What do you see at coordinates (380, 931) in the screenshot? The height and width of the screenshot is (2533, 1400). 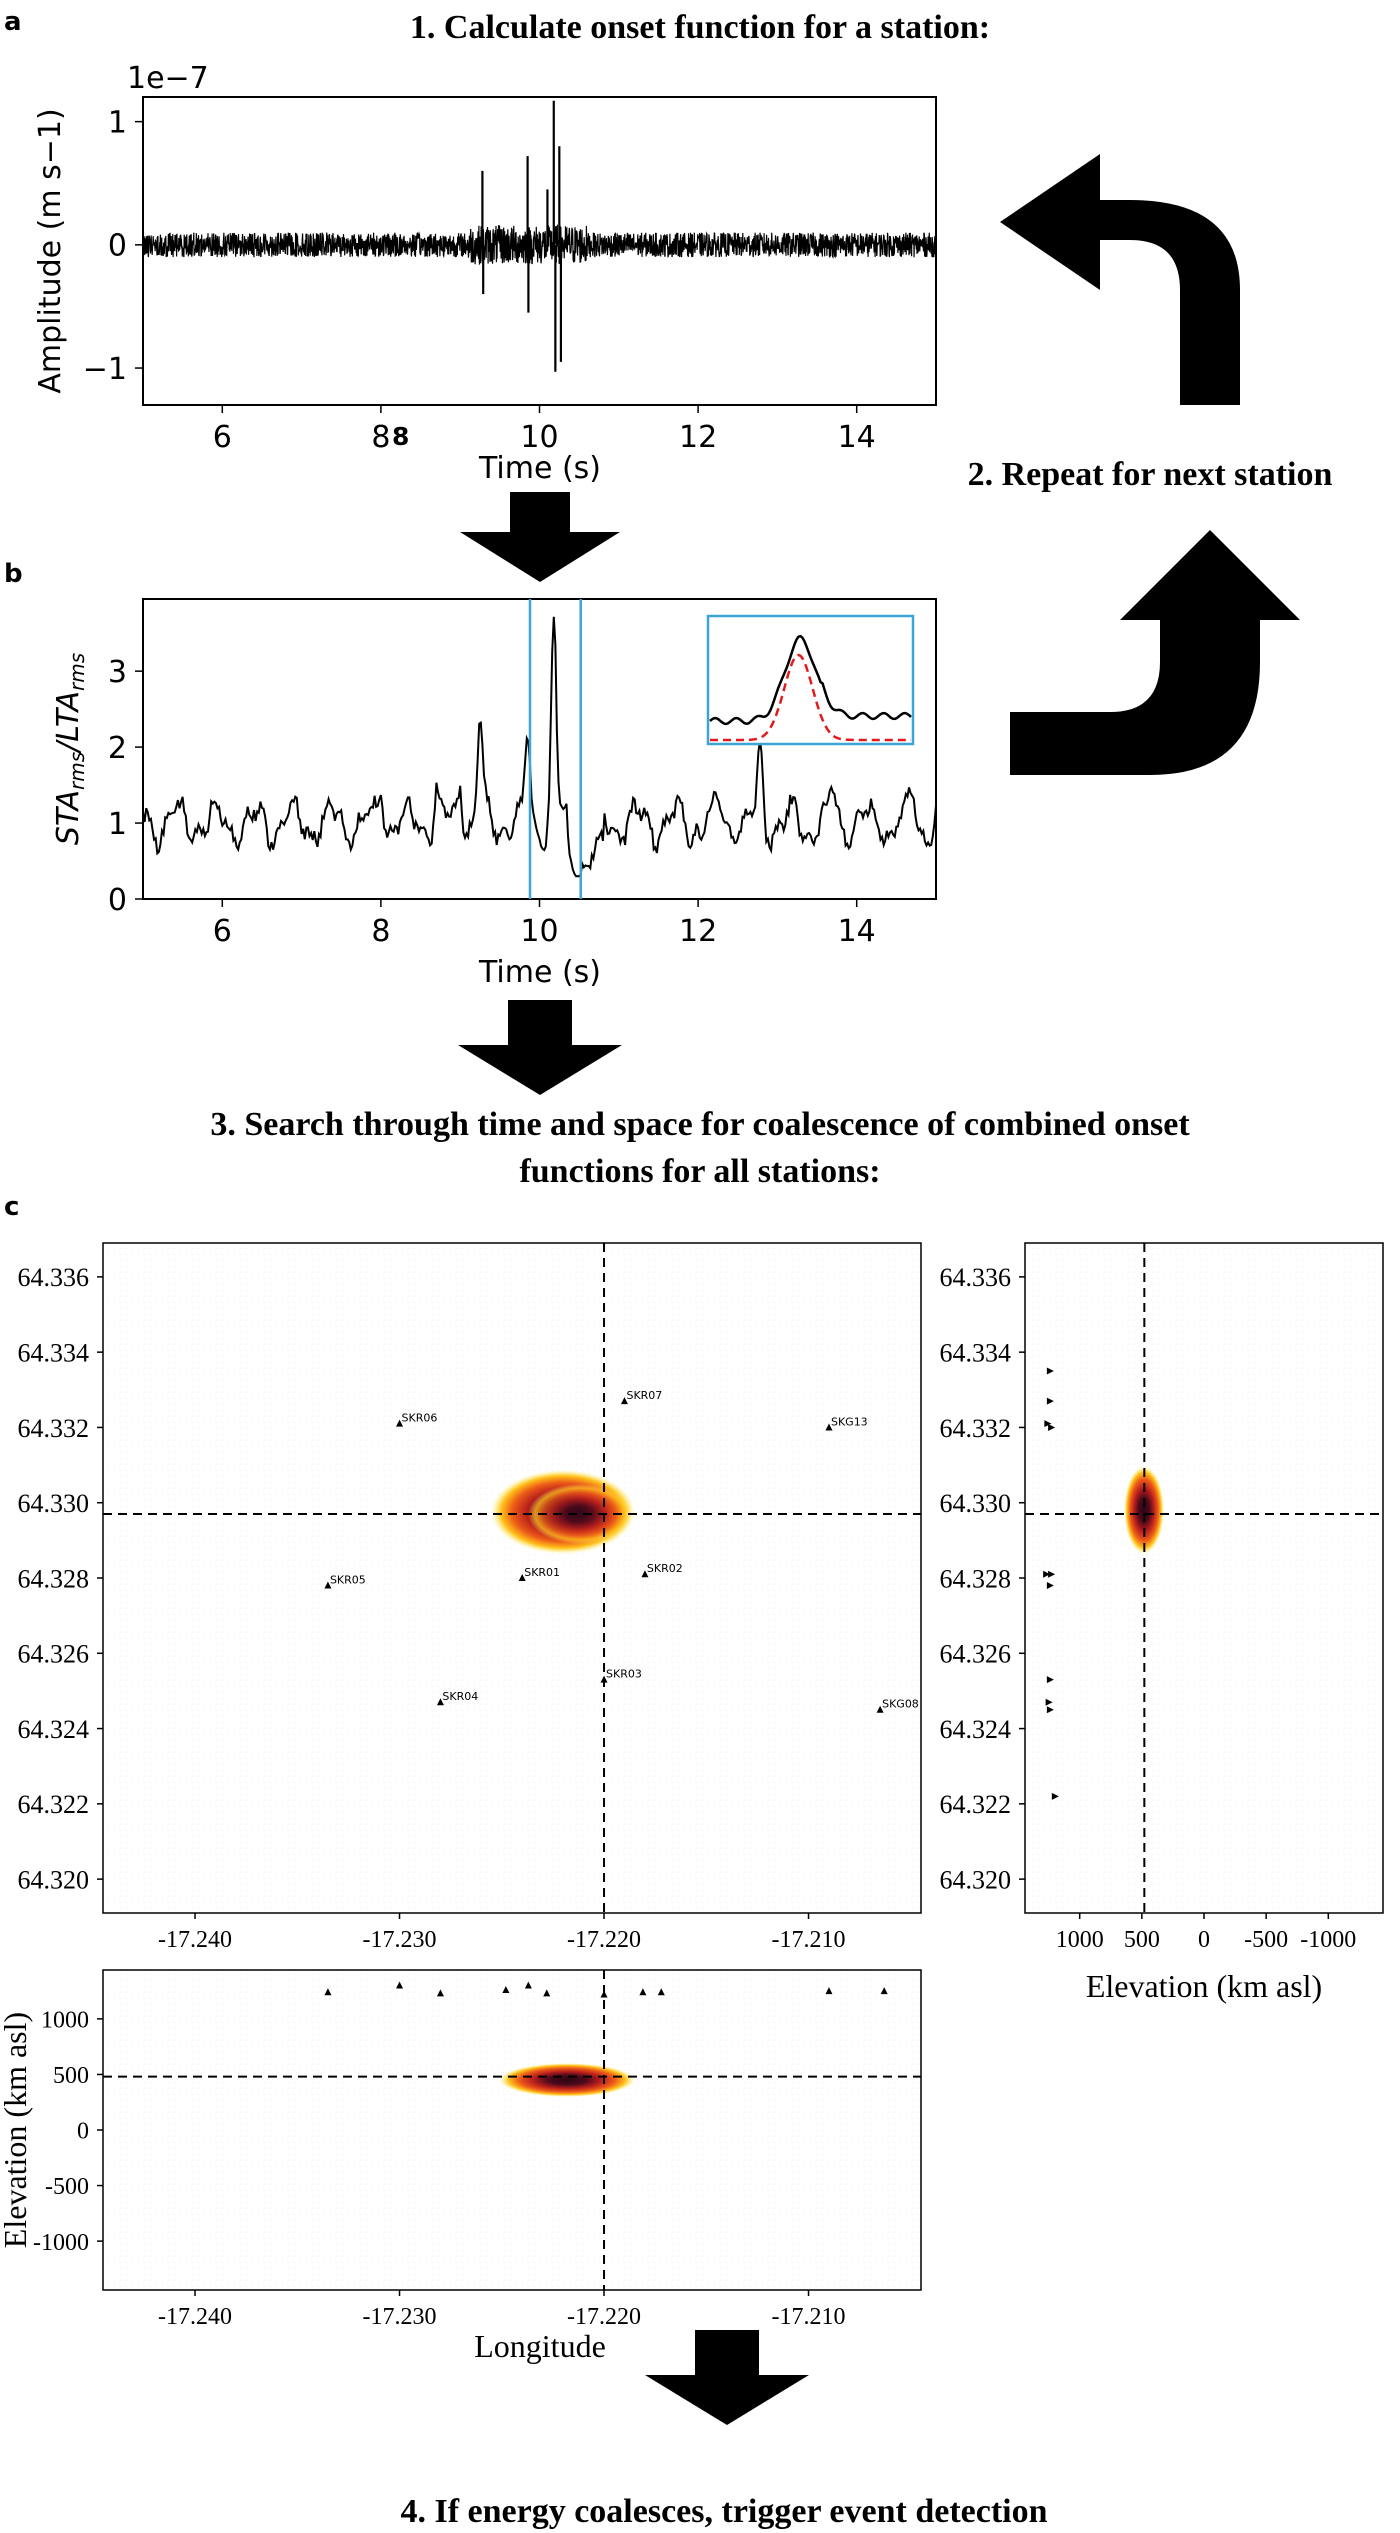 I see `panel-b-xtick-label: 8` at bounding box center [380, 931].